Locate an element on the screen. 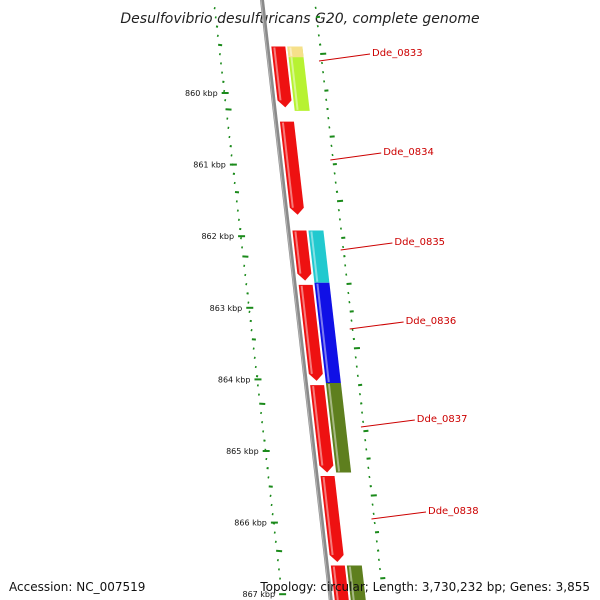  backbone is located at coordinates (296, 300).